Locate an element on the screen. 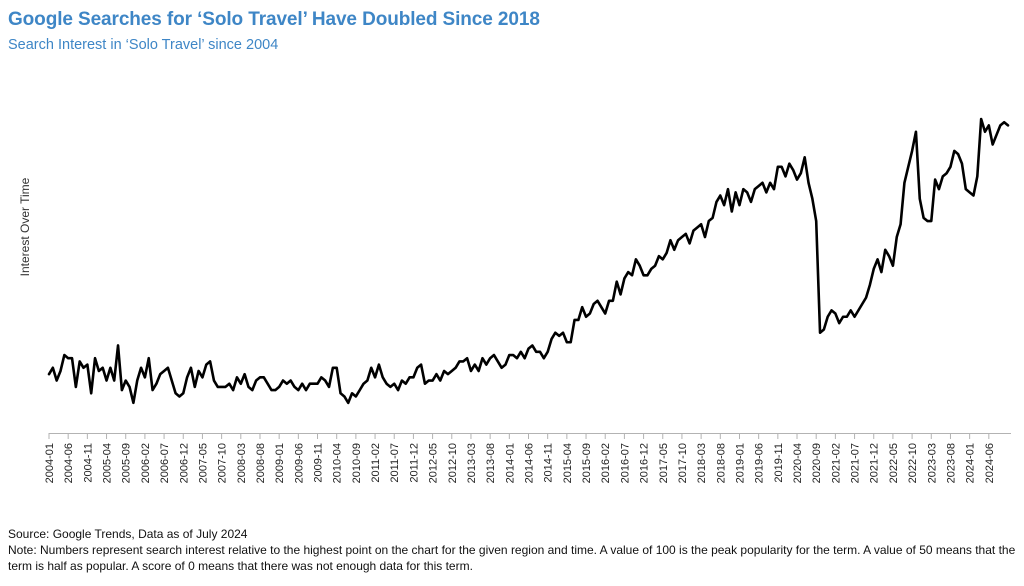 This screenshot has height=586, width=1024. x-tick-label: 2016-02 is located at coordinates (606, 463).